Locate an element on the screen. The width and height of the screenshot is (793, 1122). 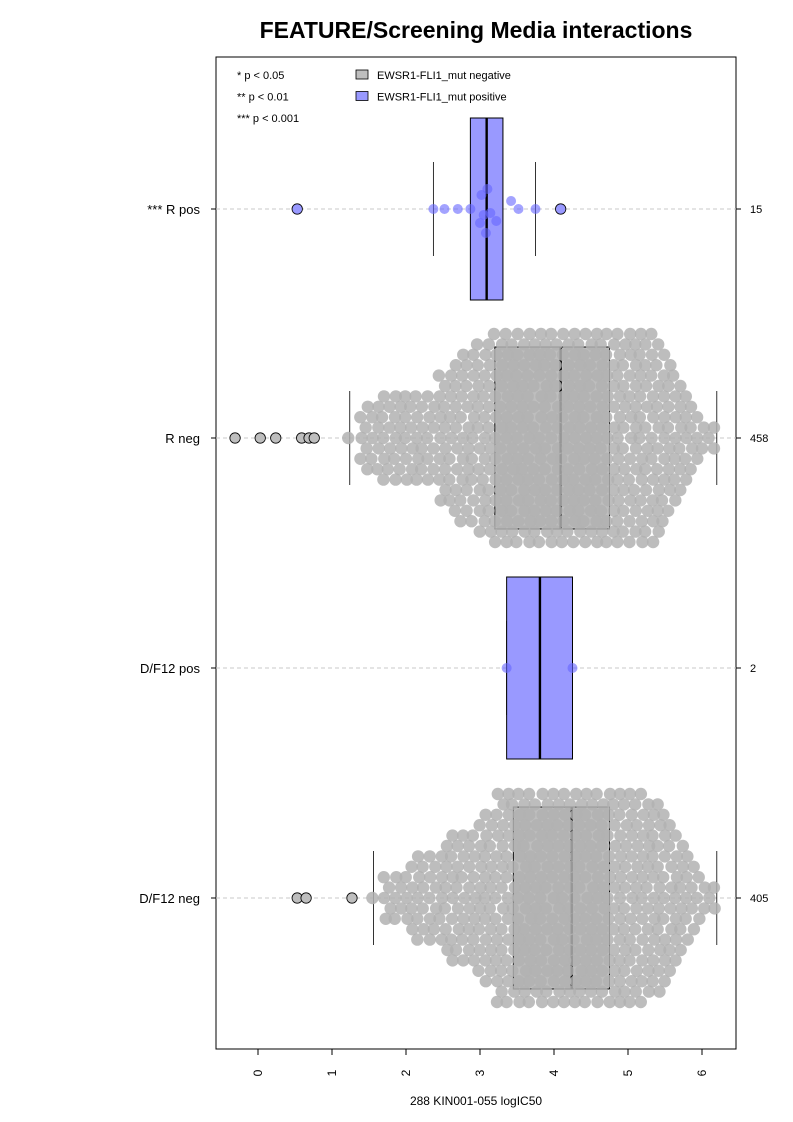
significance-legend-entry: * p < 0.05 is located at coordinates (260, 76).